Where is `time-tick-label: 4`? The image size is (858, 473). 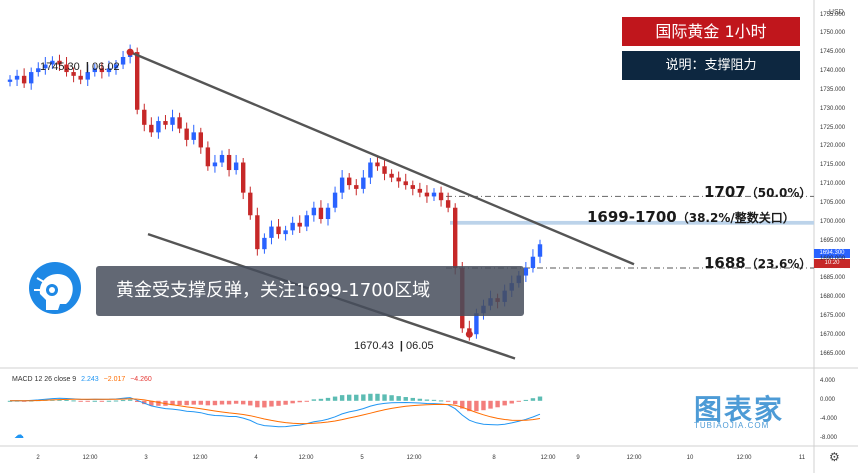
time-tick-label: 4 is located at coordinates (256, 458).